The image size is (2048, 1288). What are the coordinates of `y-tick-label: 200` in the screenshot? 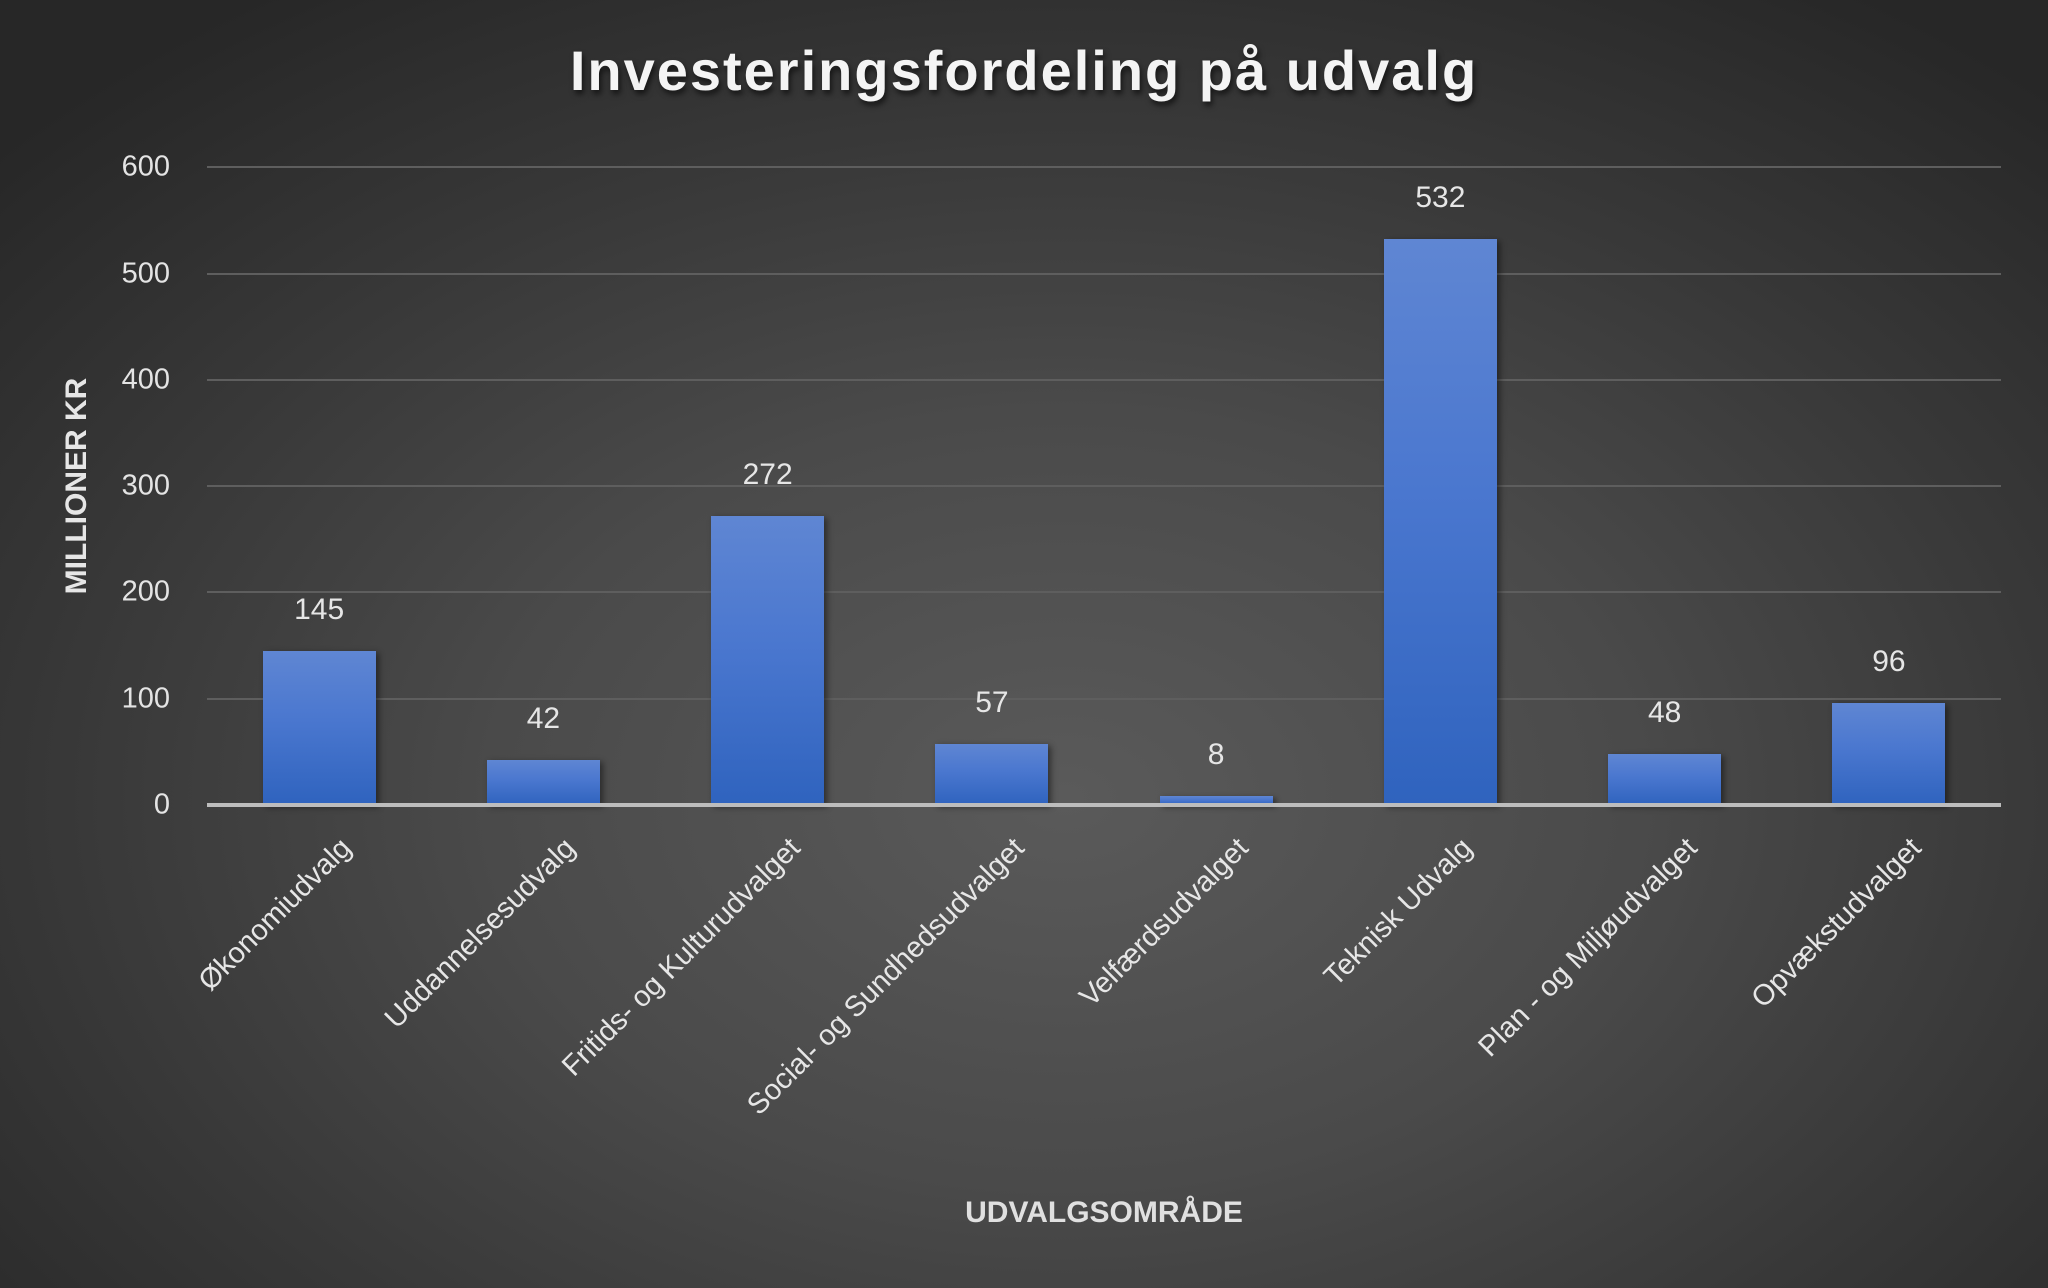 It's located at (145, 591).